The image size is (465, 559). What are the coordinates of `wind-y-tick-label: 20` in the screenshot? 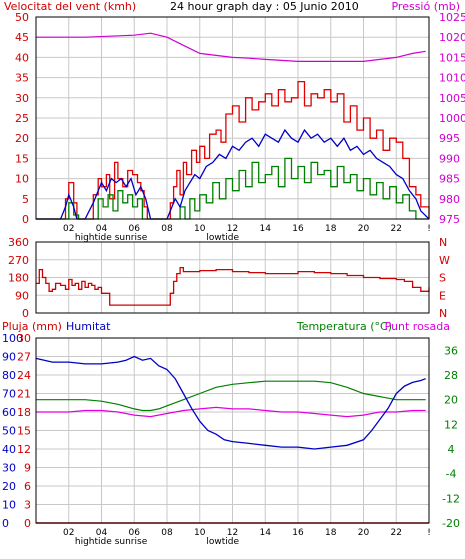 It's located at (22, 138).